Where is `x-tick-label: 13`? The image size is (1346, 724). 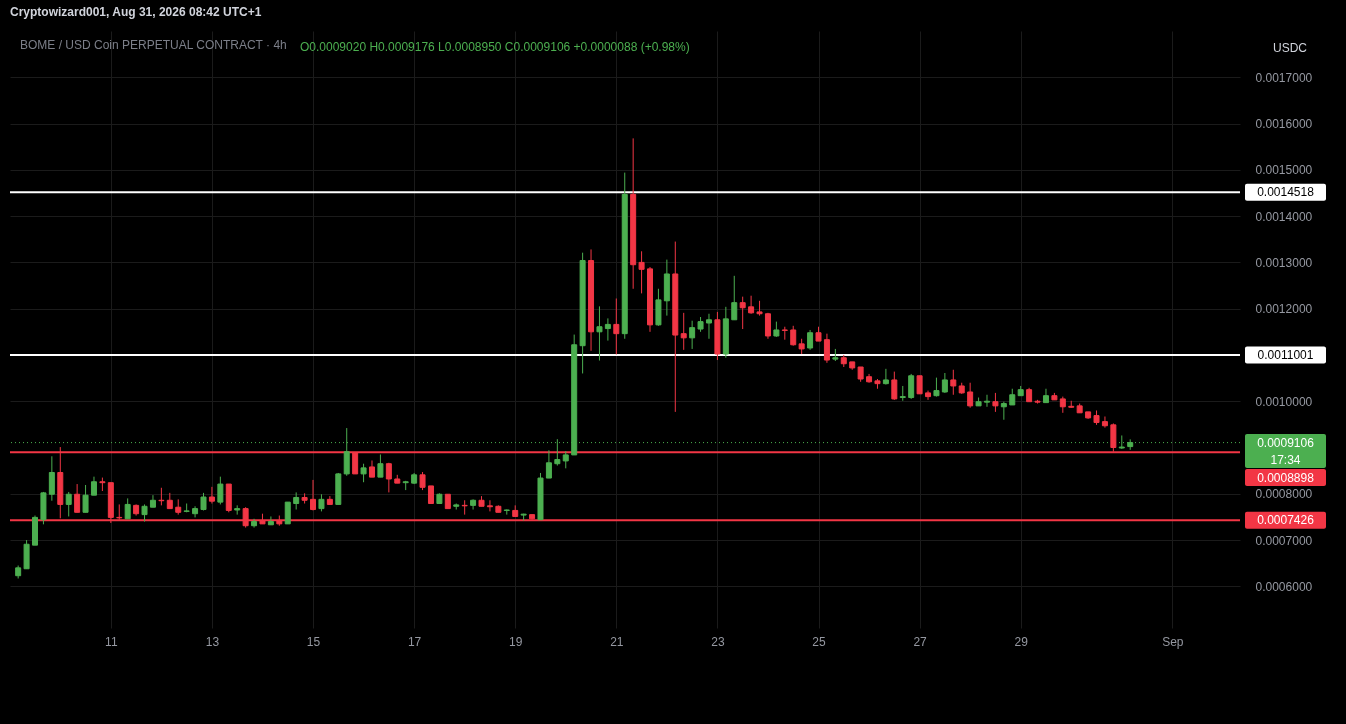
x-tick-label: 13 is located at coordinates (212, 641).